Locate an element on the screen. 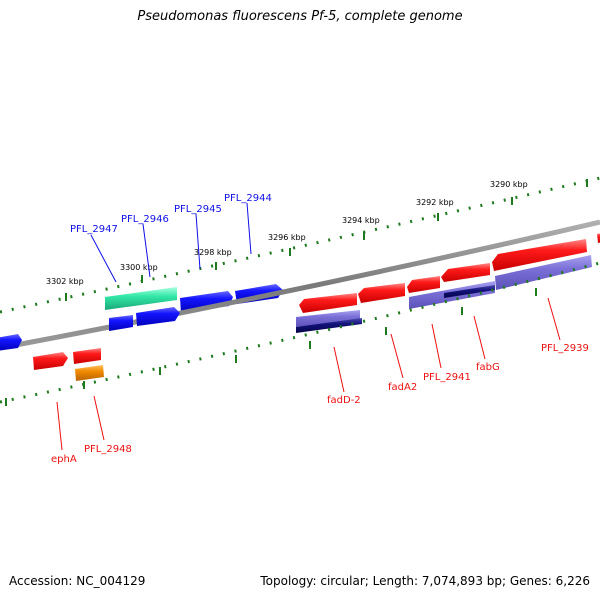 Image resolution: width=600 pixels, height=600 pixels. rna-feature is located at coordinates (141, 298).